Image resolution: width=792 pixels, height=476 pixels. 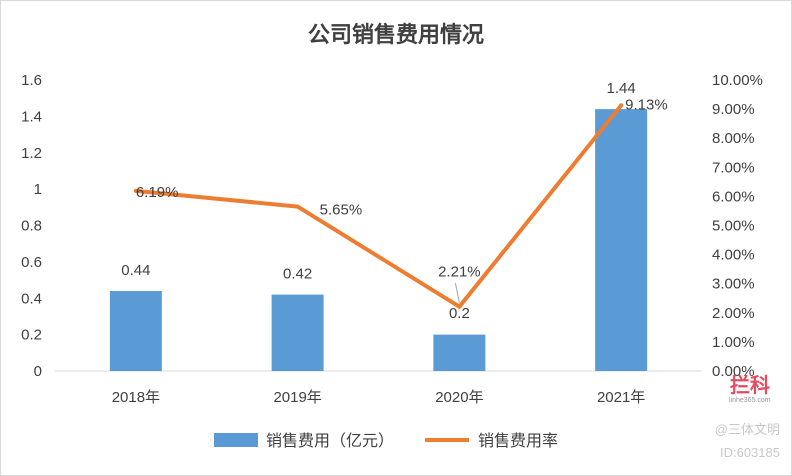 I want to click on y-right-tick-label: 9.00%, so click(x=733, y=109).